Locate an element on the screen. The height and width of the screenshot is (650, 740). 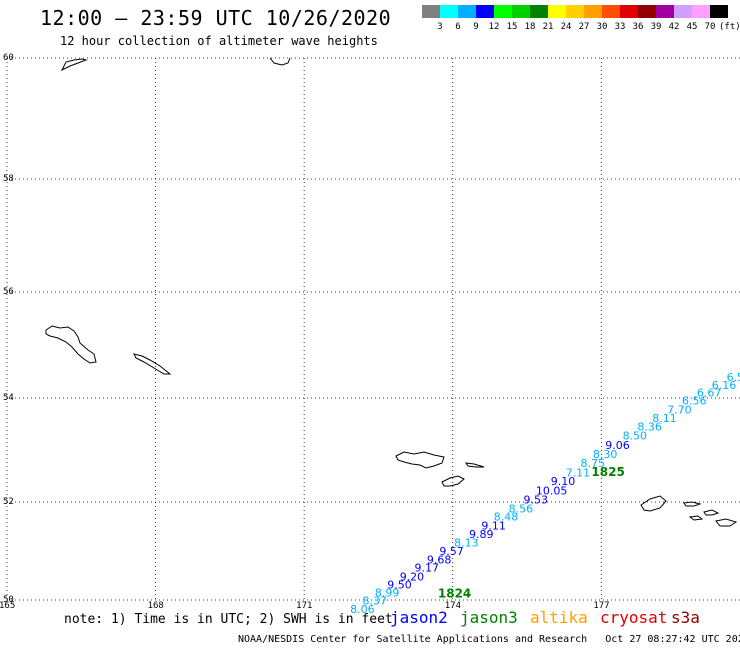
wave-height-value: 8.48 is located at coordinates (506, 517).